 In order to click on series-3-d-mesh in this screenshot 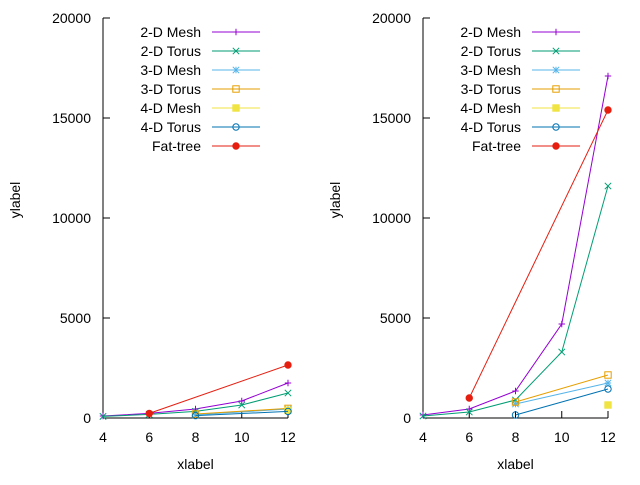, I will do `click(561, 393)`.